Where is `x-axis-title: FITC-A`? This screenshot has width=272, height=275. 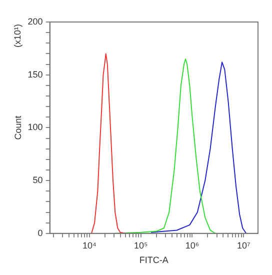
x-axis-title: FITC-A is located at coordinates (153, 260).